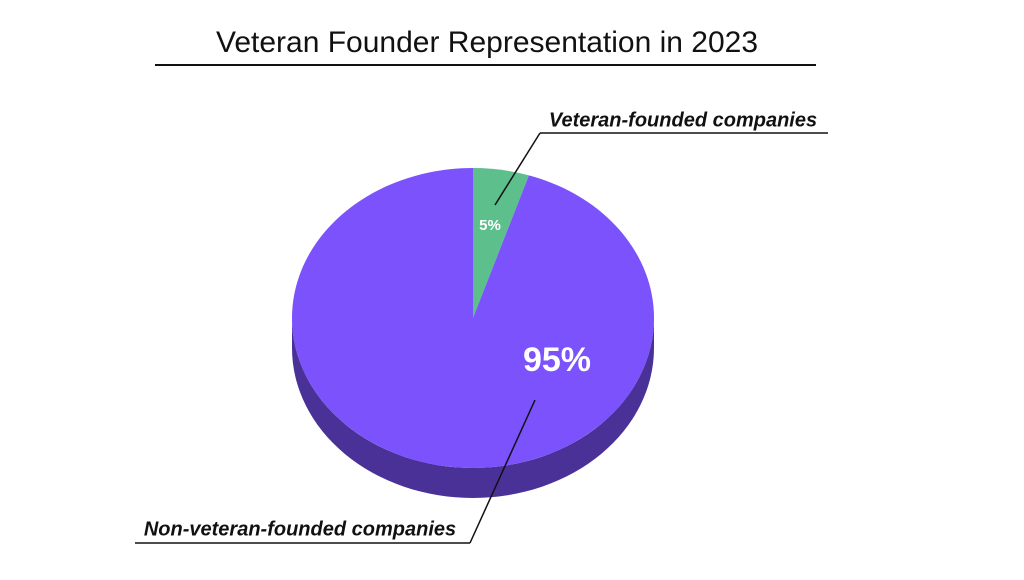 The width and height of the screenshot is (1024, 580). I want to click on slice, so click(501, 243).